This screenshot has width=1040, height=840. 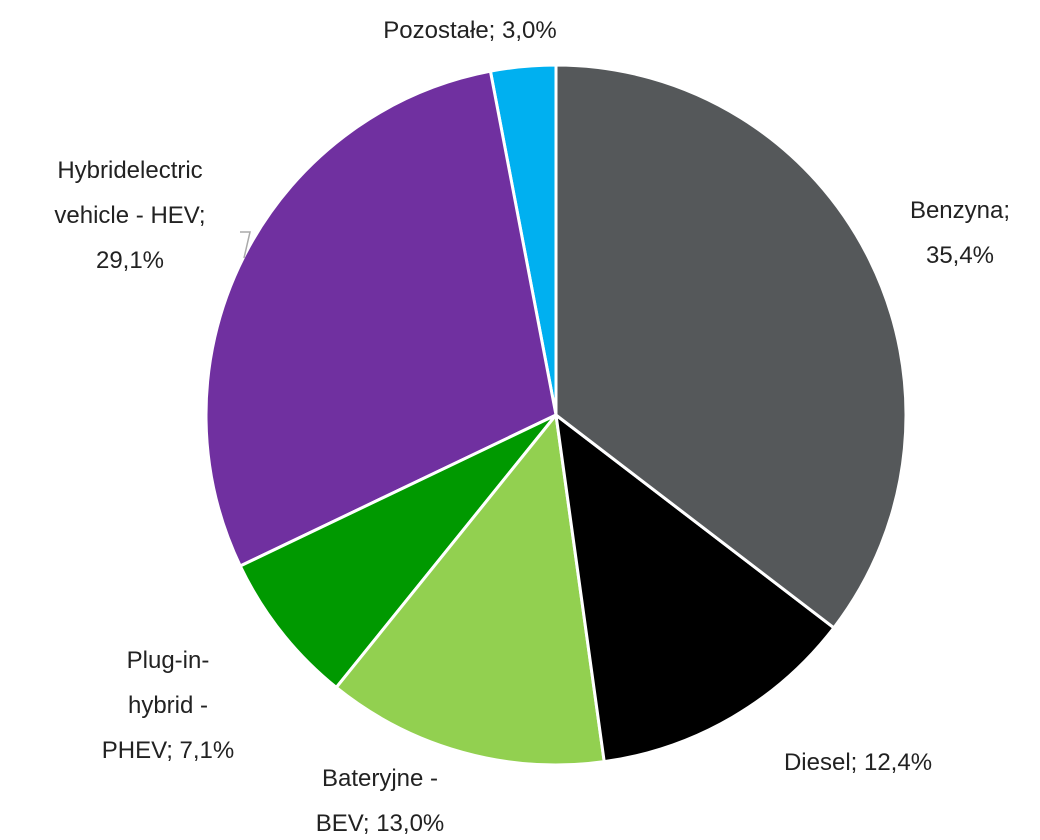 I want to click on data-label: Bateryjne - BEV; 13,0%, so click(x=380, y=801).